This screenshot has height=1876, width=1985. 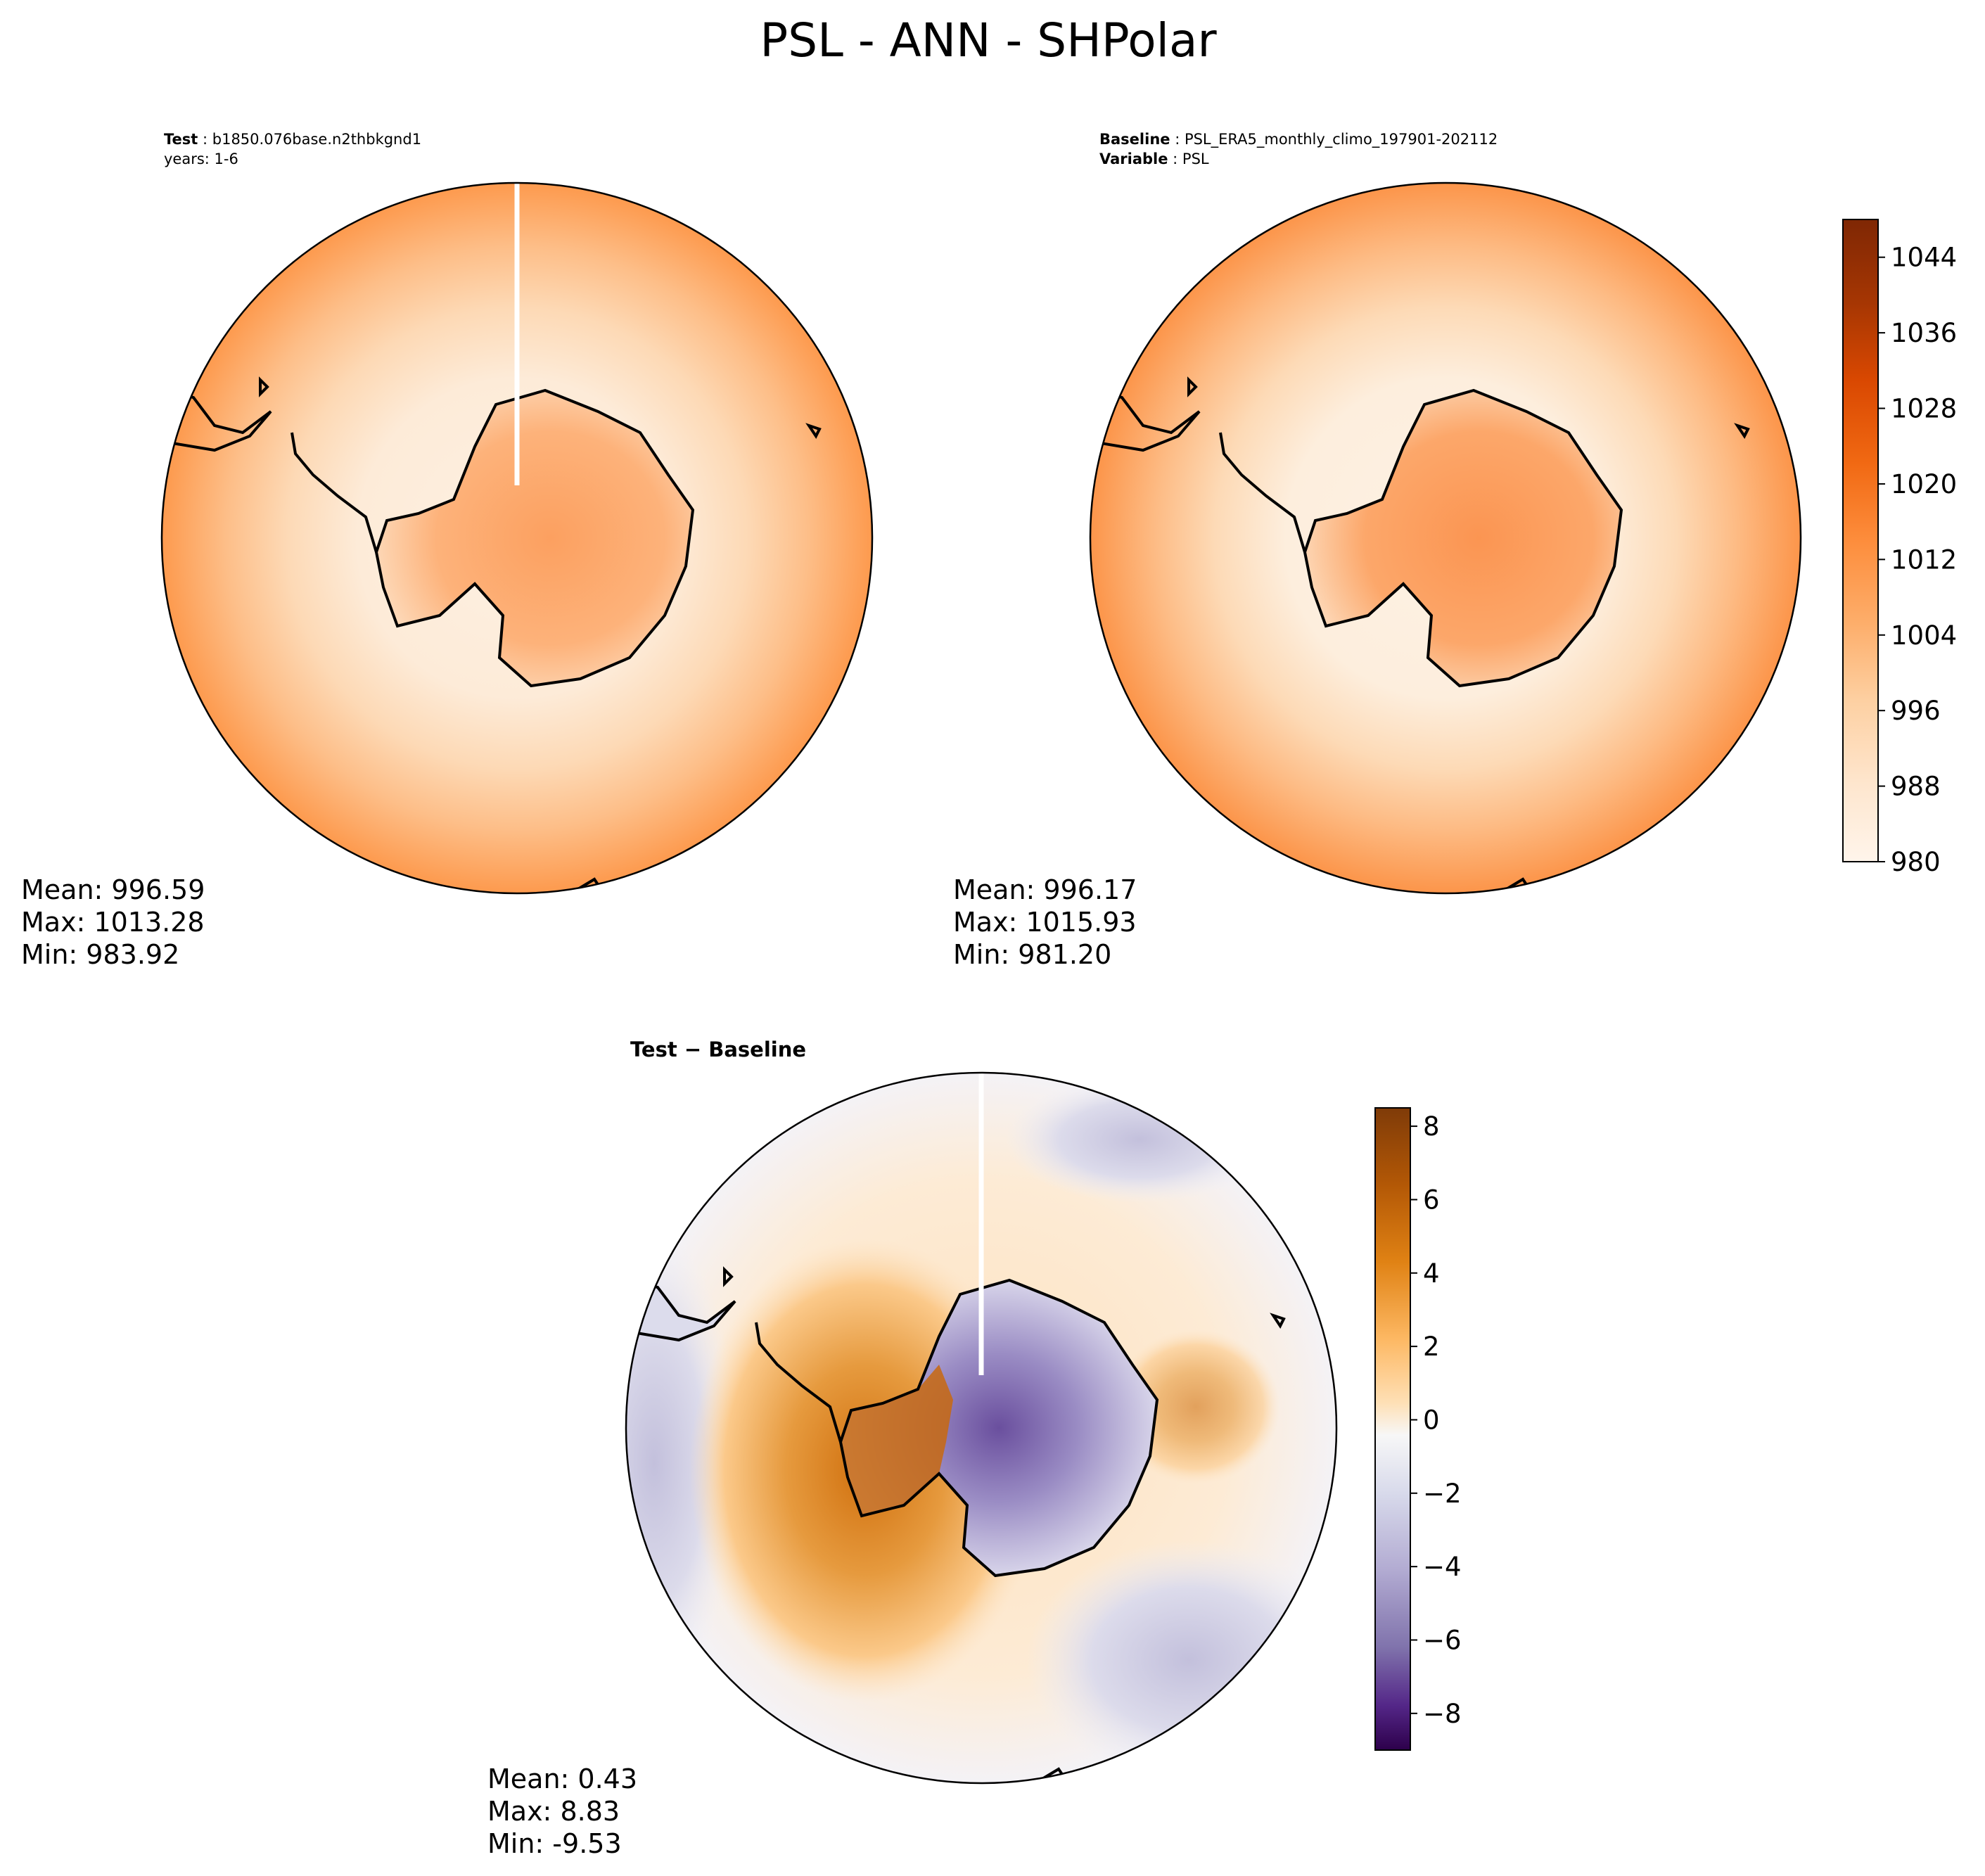 What do you see at coordinates (1262, 492) in the screenshot?
I see `baseline-peninsula` at bounding box center [1262, 492].